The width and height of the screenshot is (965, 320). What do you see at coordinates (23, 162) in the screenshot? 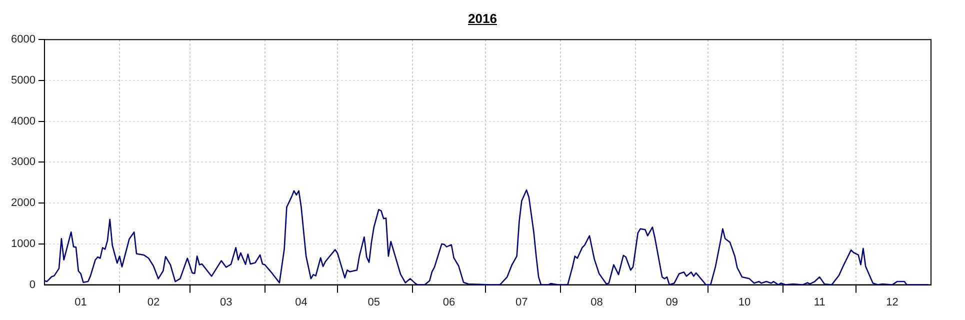
I see `y-tick-label: 3000` at bounding box center [23, 162].